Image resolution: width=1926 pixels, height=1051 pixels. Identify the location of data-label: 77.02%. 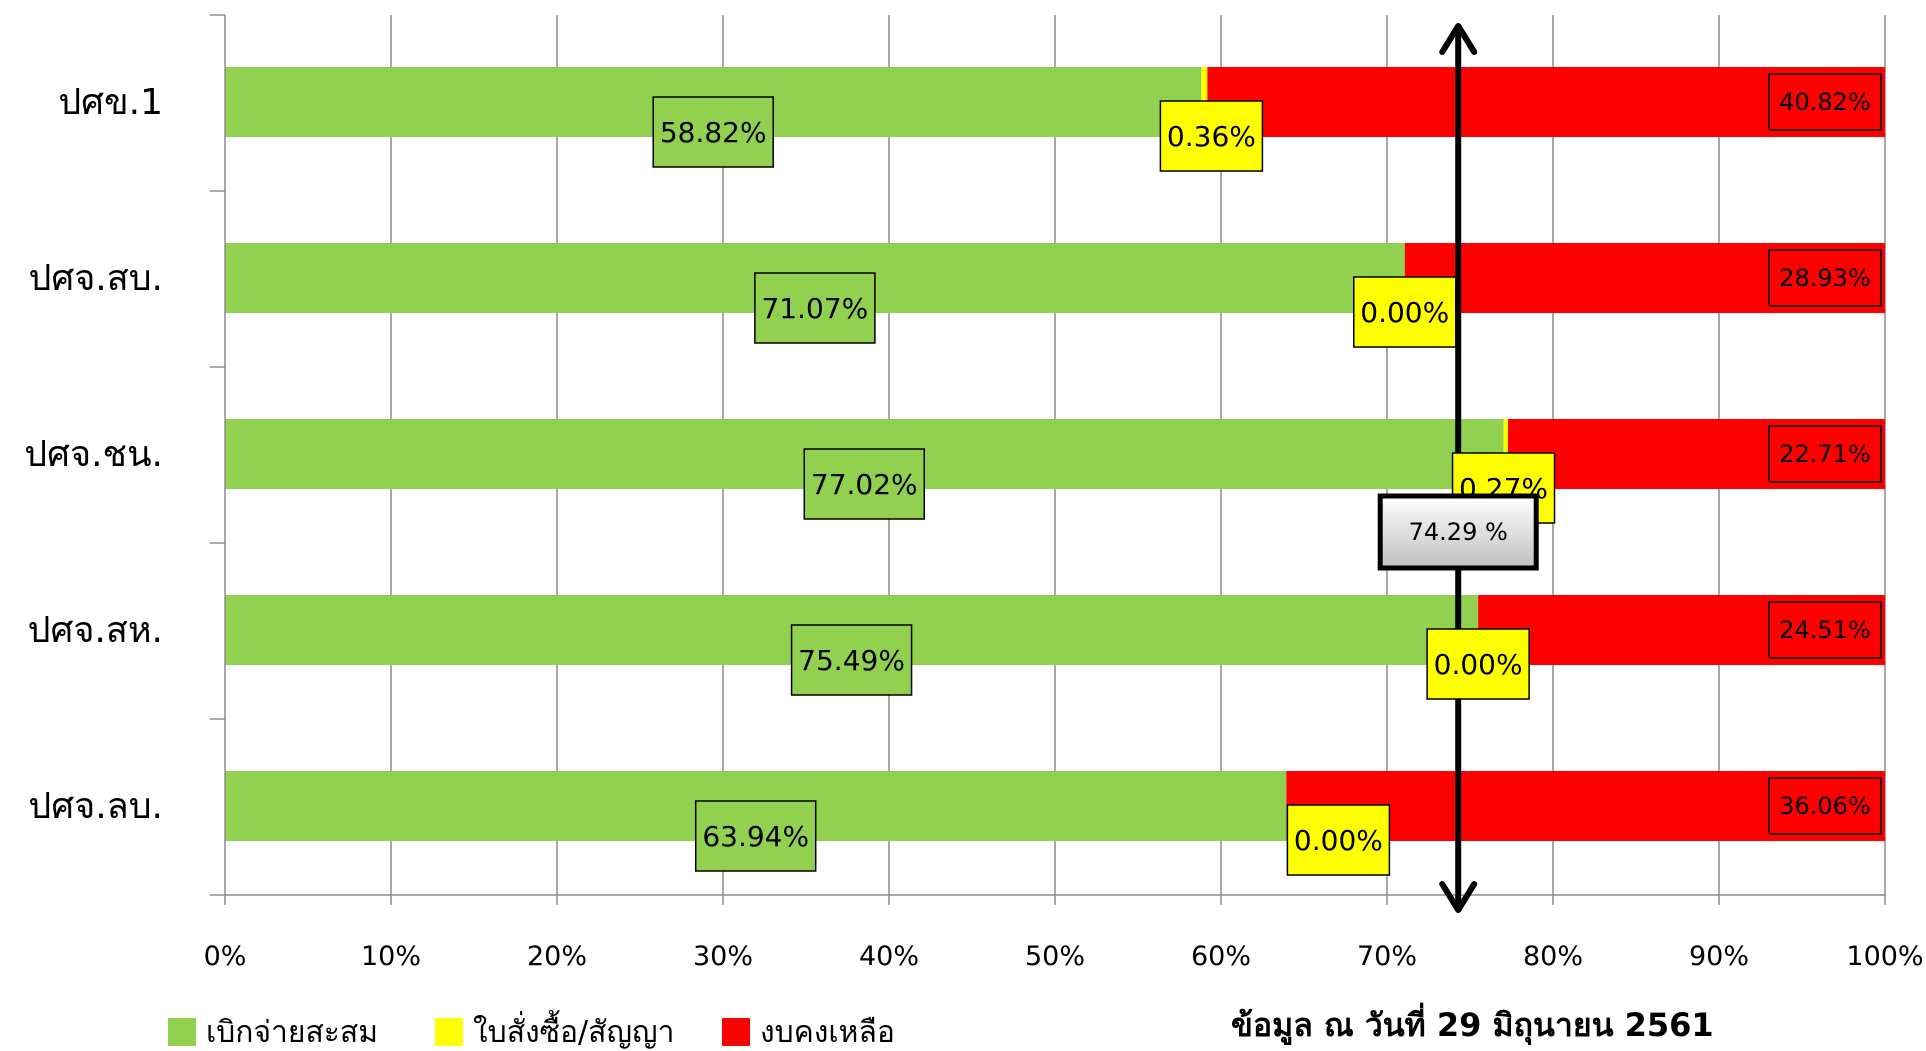
(864, 484).